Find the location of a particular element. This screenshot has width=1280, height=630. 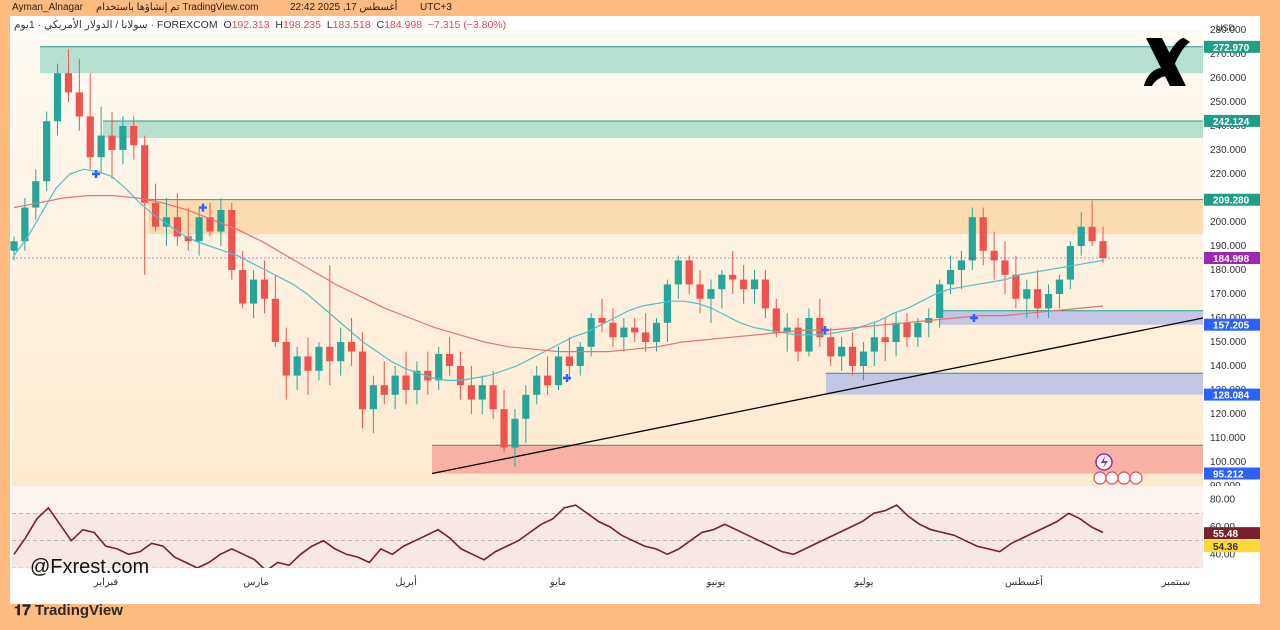

rsi-value-bg is located at coordinates (1232, 533).